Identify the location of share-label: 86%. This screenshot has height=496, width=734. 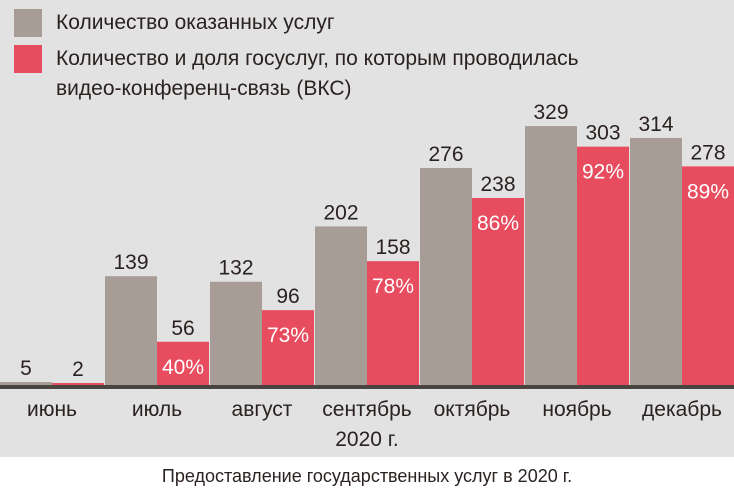
(498, 223).